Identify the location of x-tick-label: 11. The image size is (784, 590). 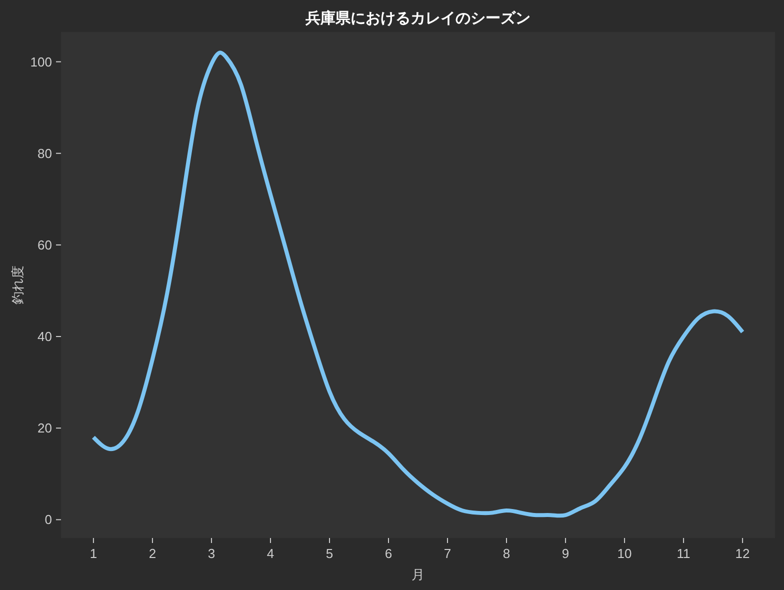
(683, 553).